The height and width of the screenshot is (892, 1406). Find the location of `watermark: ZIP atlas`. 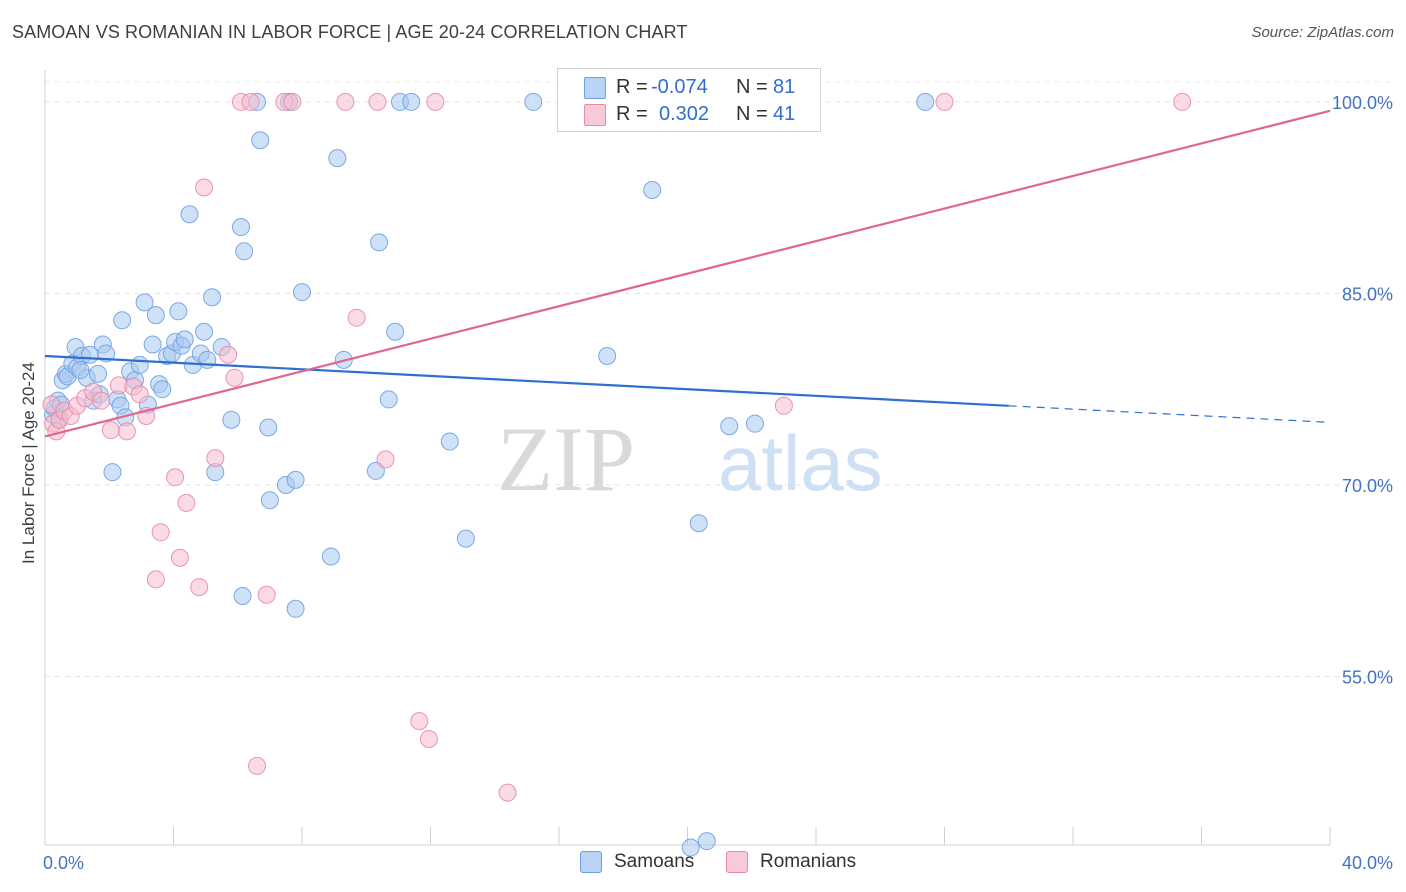

watermark: ZIP atlas is located at coordinates (690, 459).